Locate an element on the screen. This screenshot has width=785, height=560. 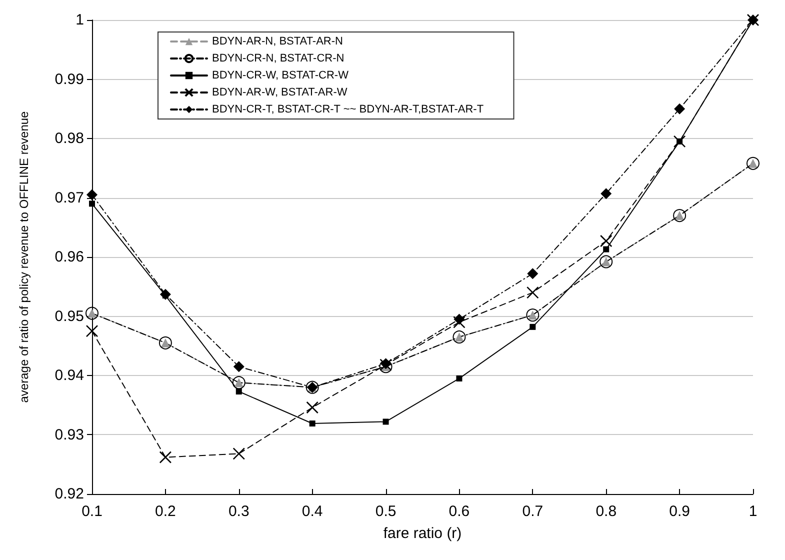
y-tick-label: 0.93 is located at coordinates (69, 435).